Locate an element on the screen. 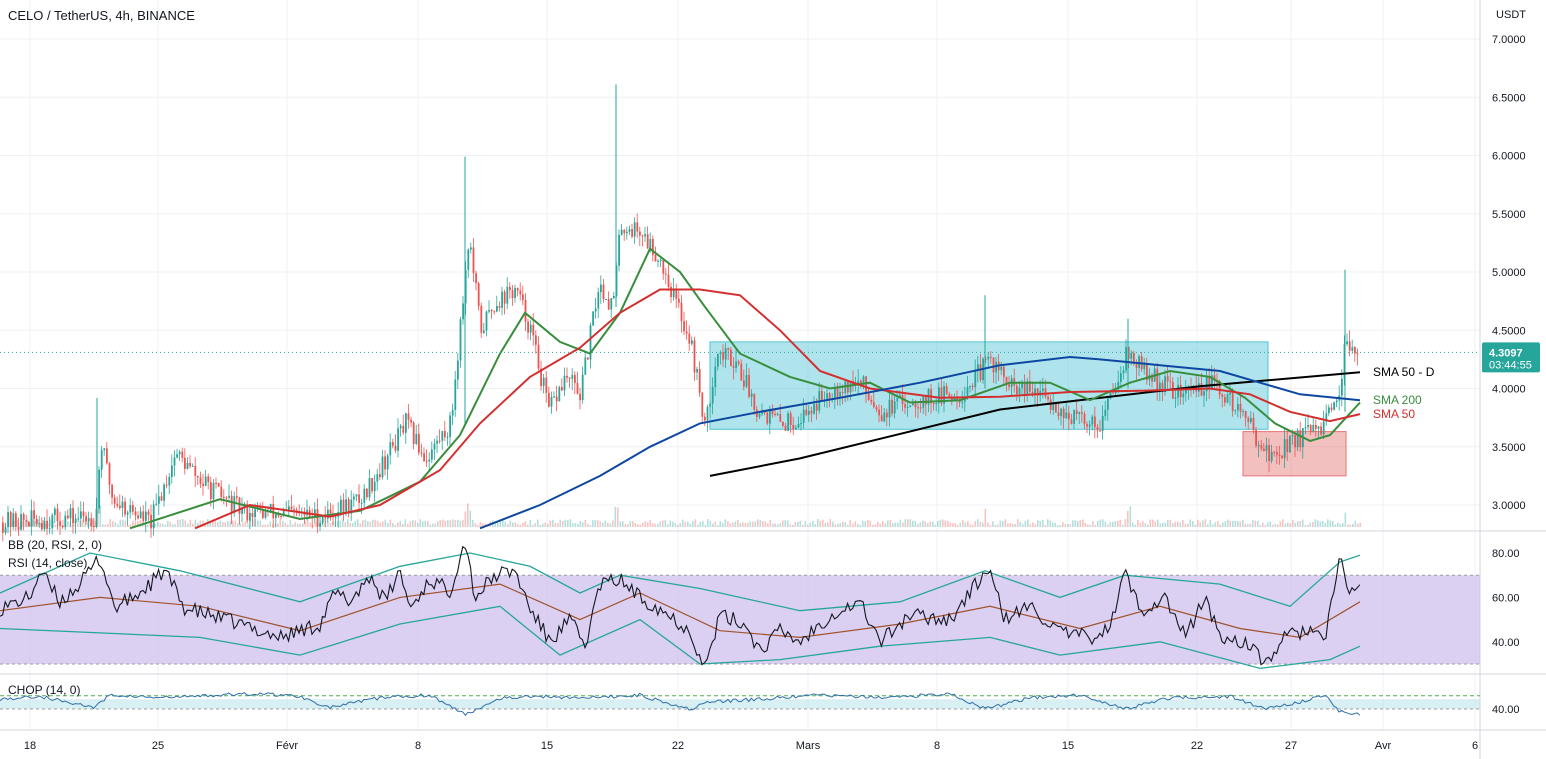 This screenshot has width=1546, height=759. rsi-line is located at coordinates (680, 605).